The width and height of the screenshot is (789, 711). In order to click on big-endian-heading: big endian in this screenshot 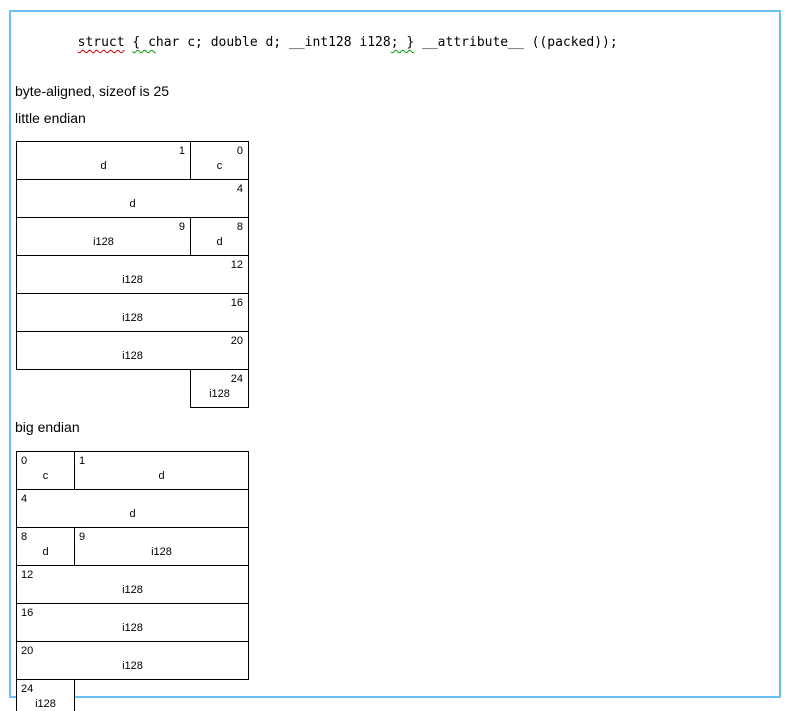, I will do `click(47, 427)`.